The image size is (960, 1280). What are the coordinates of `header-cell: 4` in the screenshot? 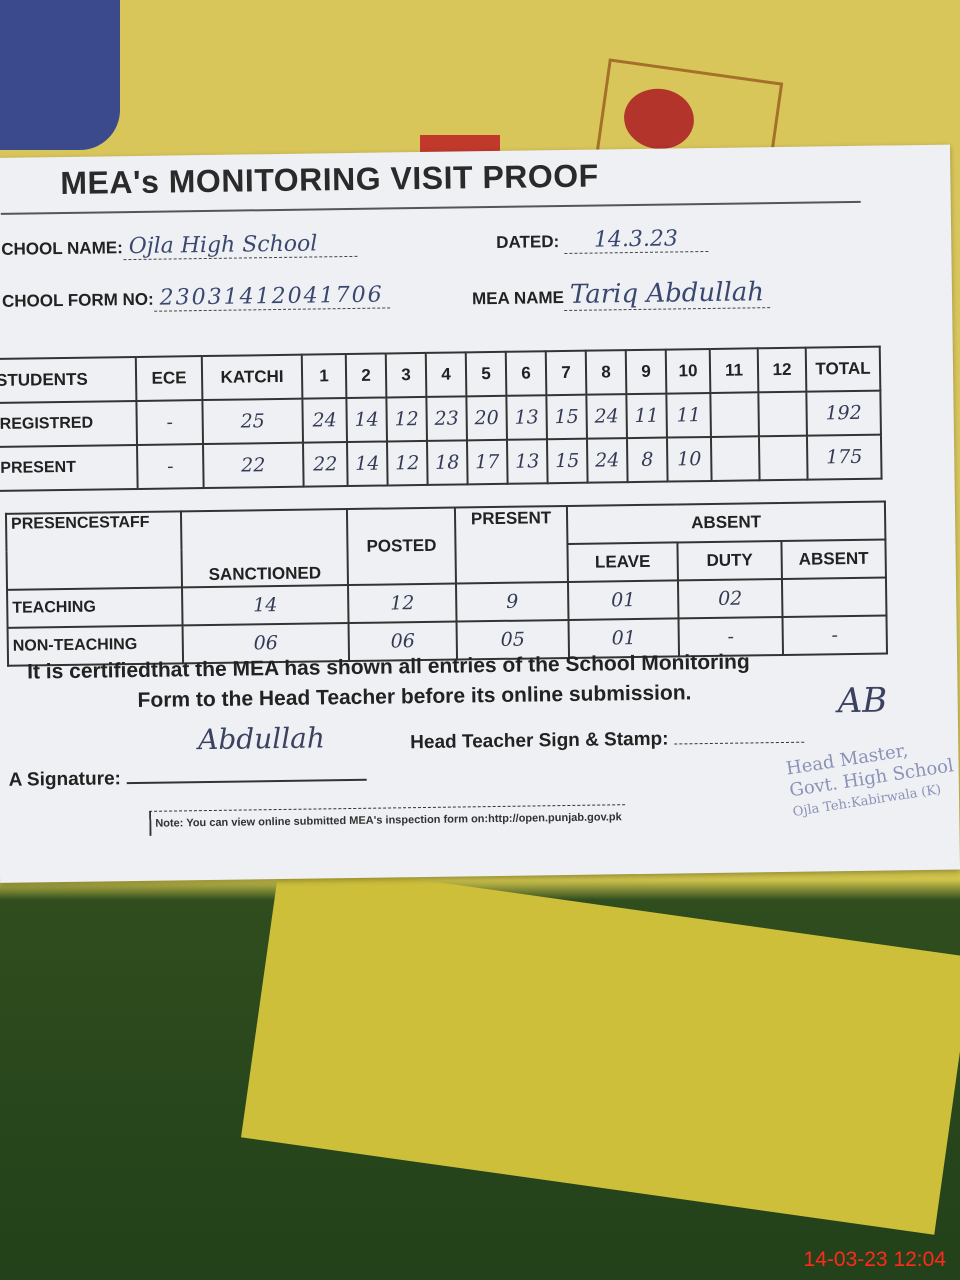 It's located at (446, 374).